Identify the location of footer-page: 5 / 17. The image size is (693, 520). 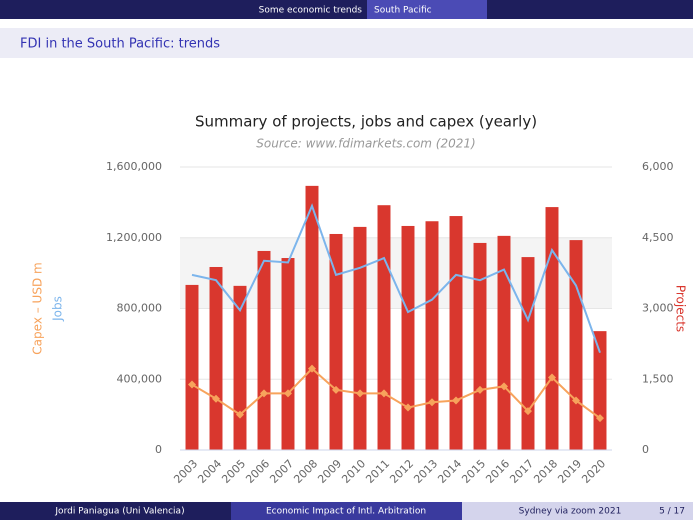
(672, 512).